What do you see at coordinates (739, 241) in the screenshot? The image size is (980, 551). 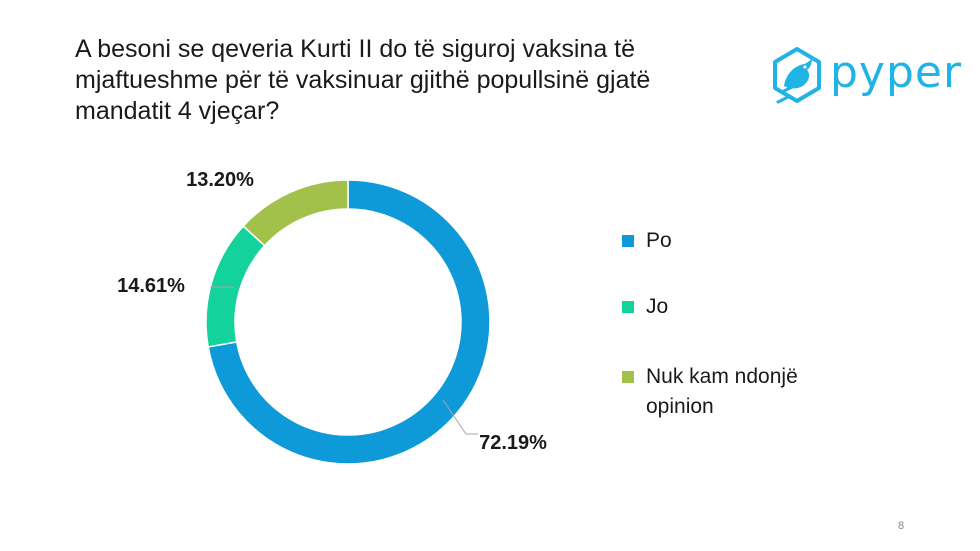 I see `legend-item-po: Po` at bounding box center [739, 241].